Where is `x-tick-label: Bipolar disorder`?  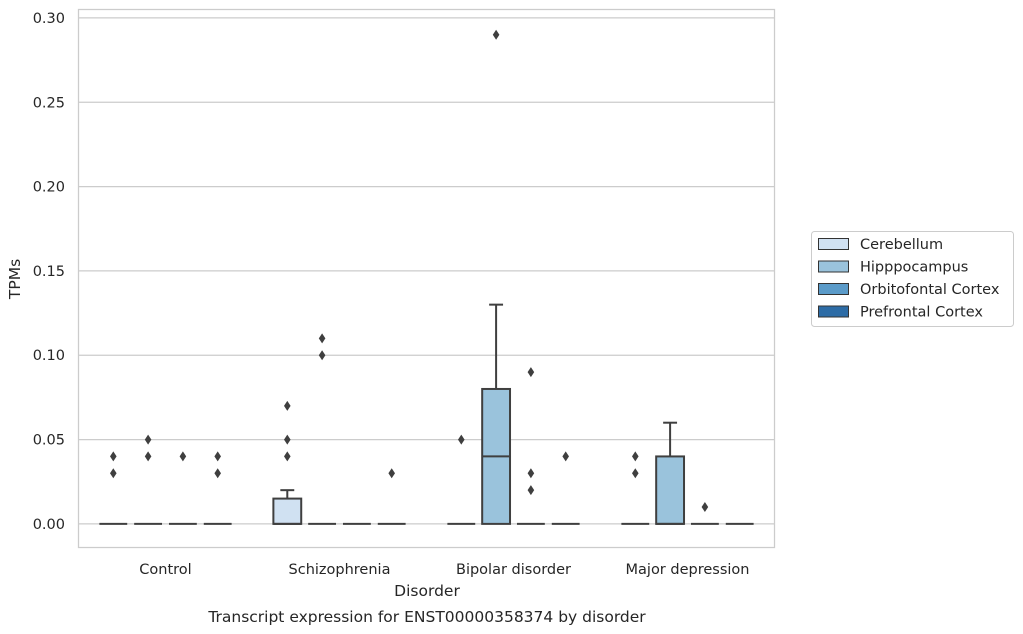 x-tick-label: Bipolar disorder is located at coordinates (513, 570).